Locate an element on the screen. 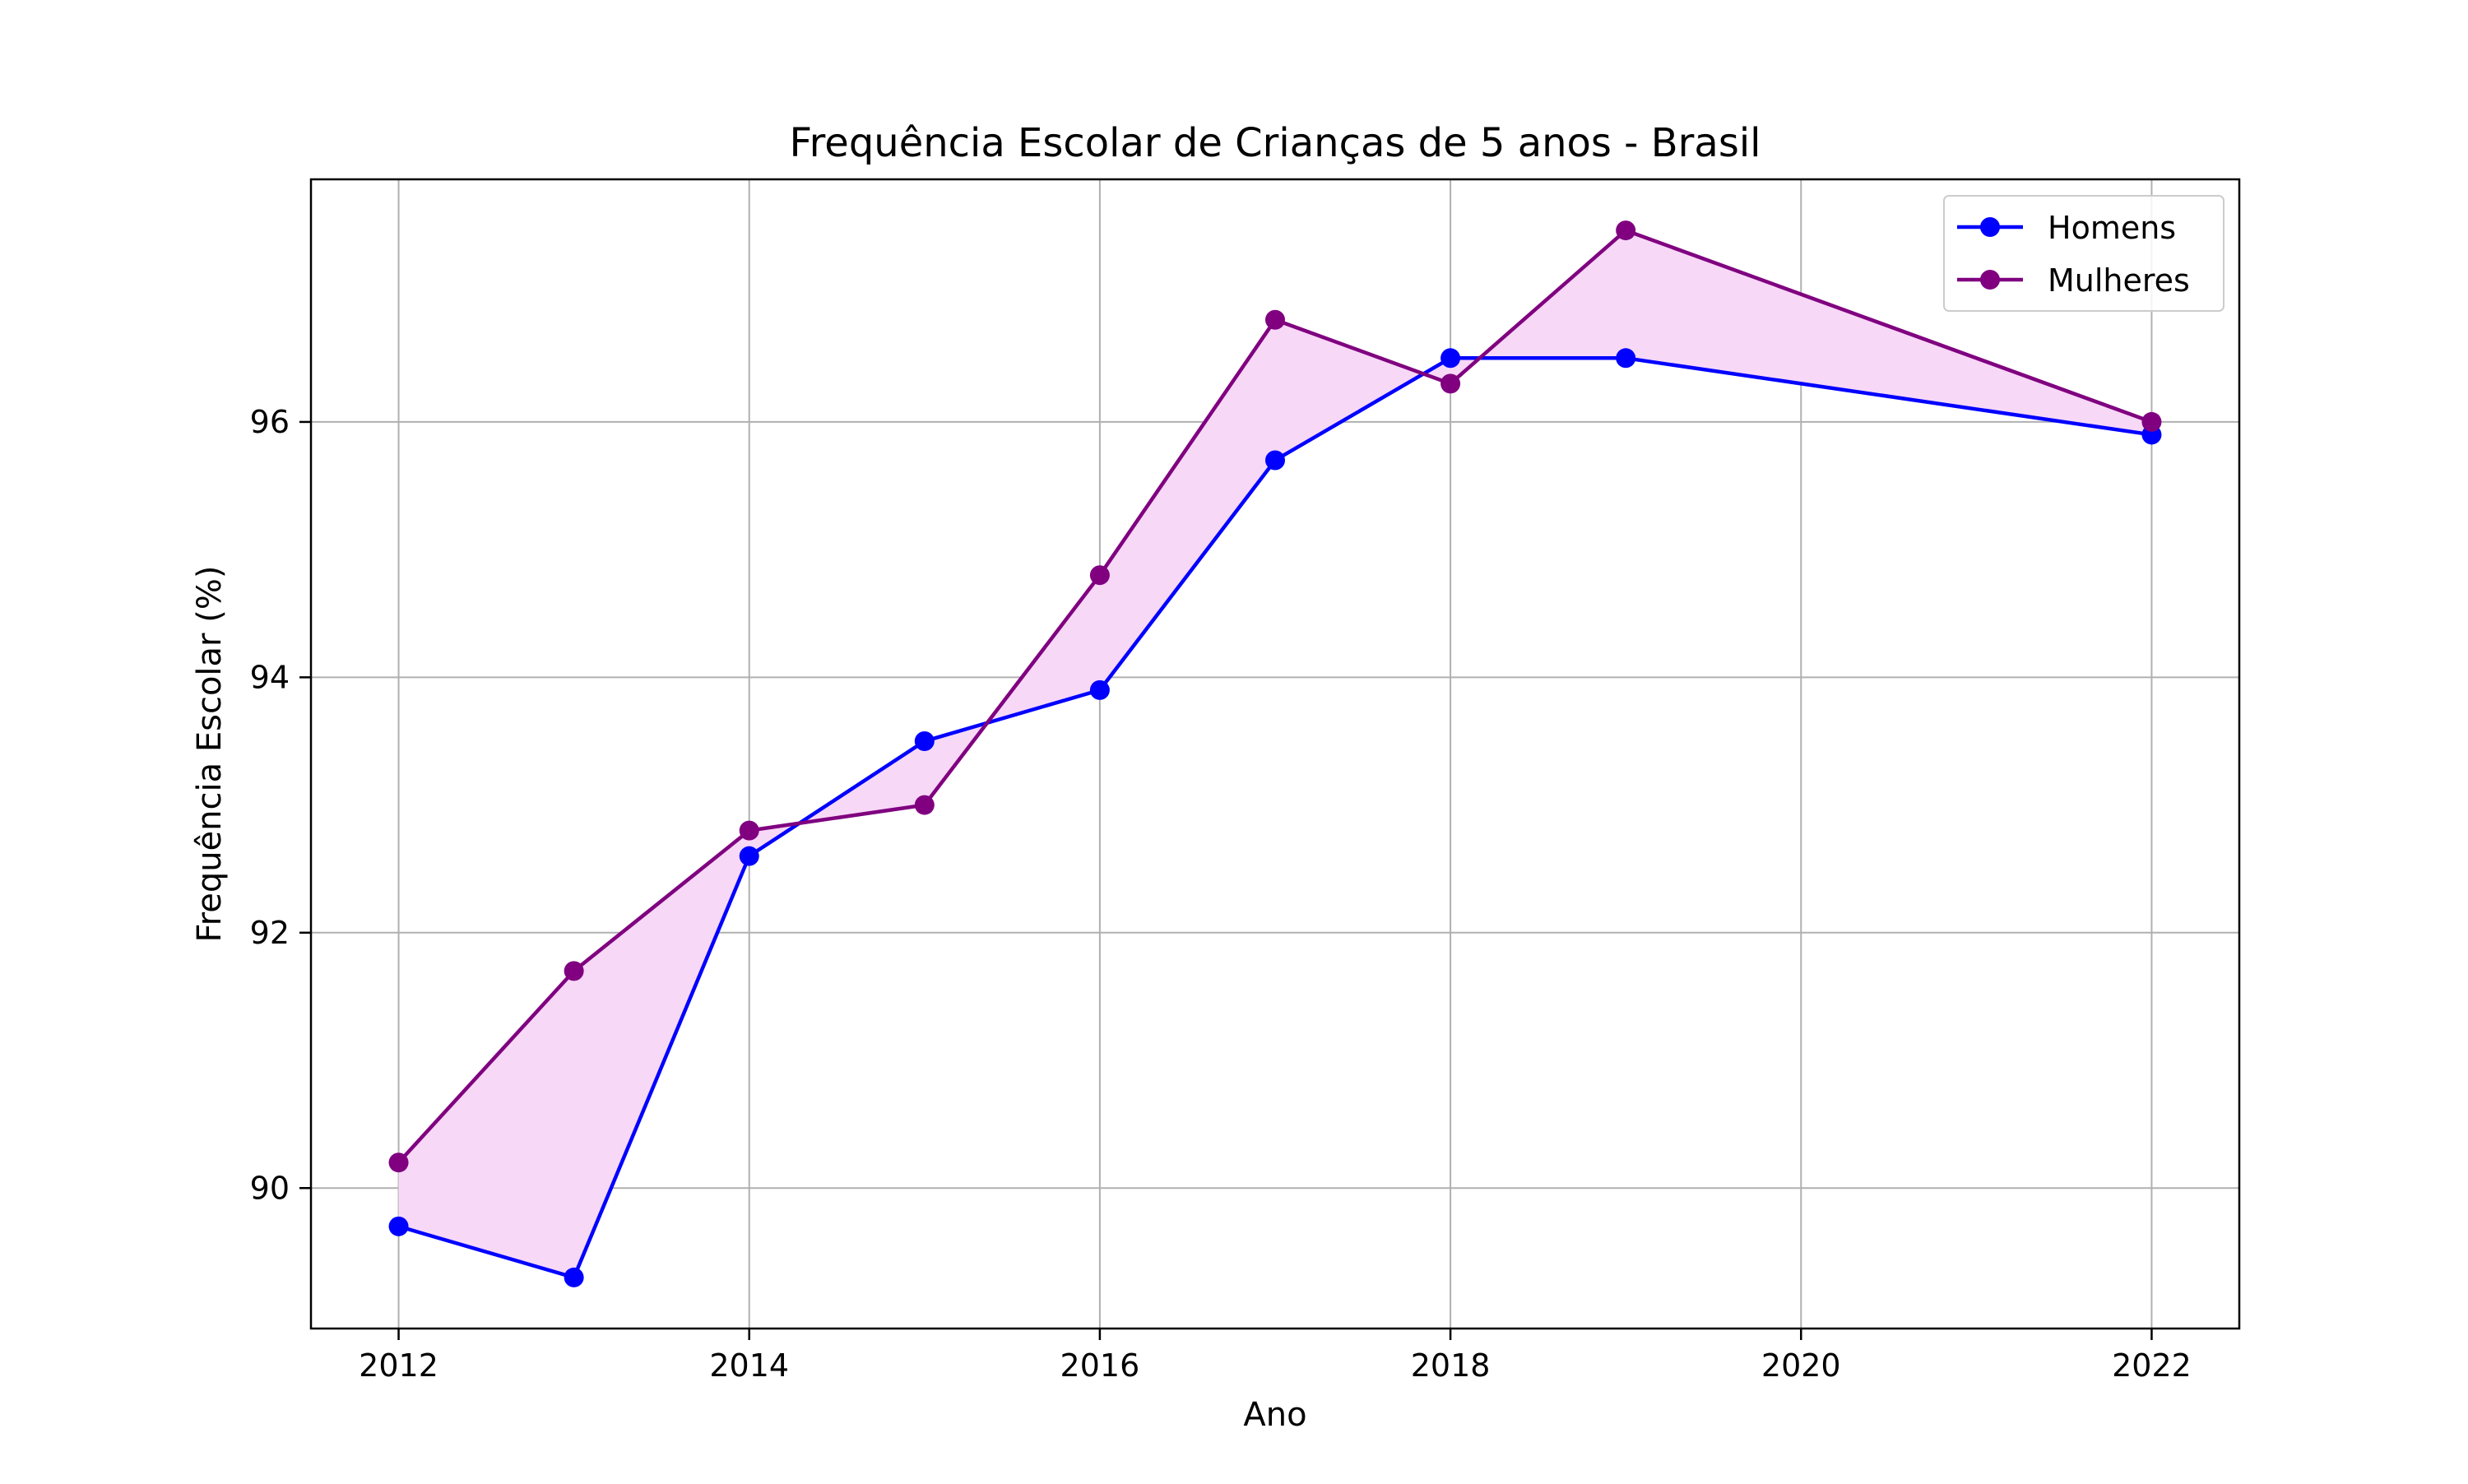  y-tick-label: 96 is located at coordinates (270, 422).